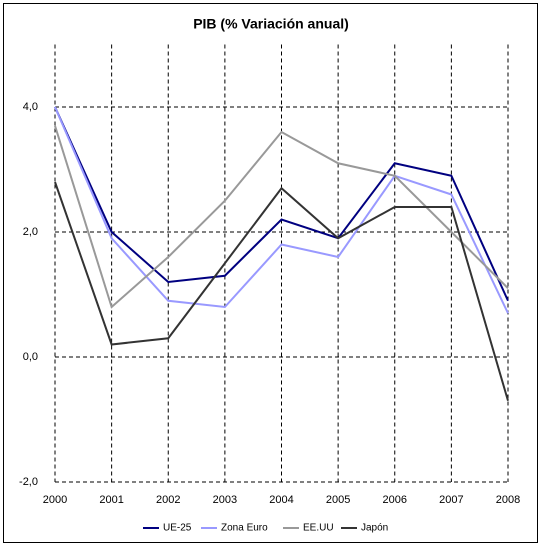 The width and height of the screenshot is (542, 547). Describe the element at coordinates (271, 24) in the screenshot. I see `chart-title: PIB (% Variación anual)` at that location.